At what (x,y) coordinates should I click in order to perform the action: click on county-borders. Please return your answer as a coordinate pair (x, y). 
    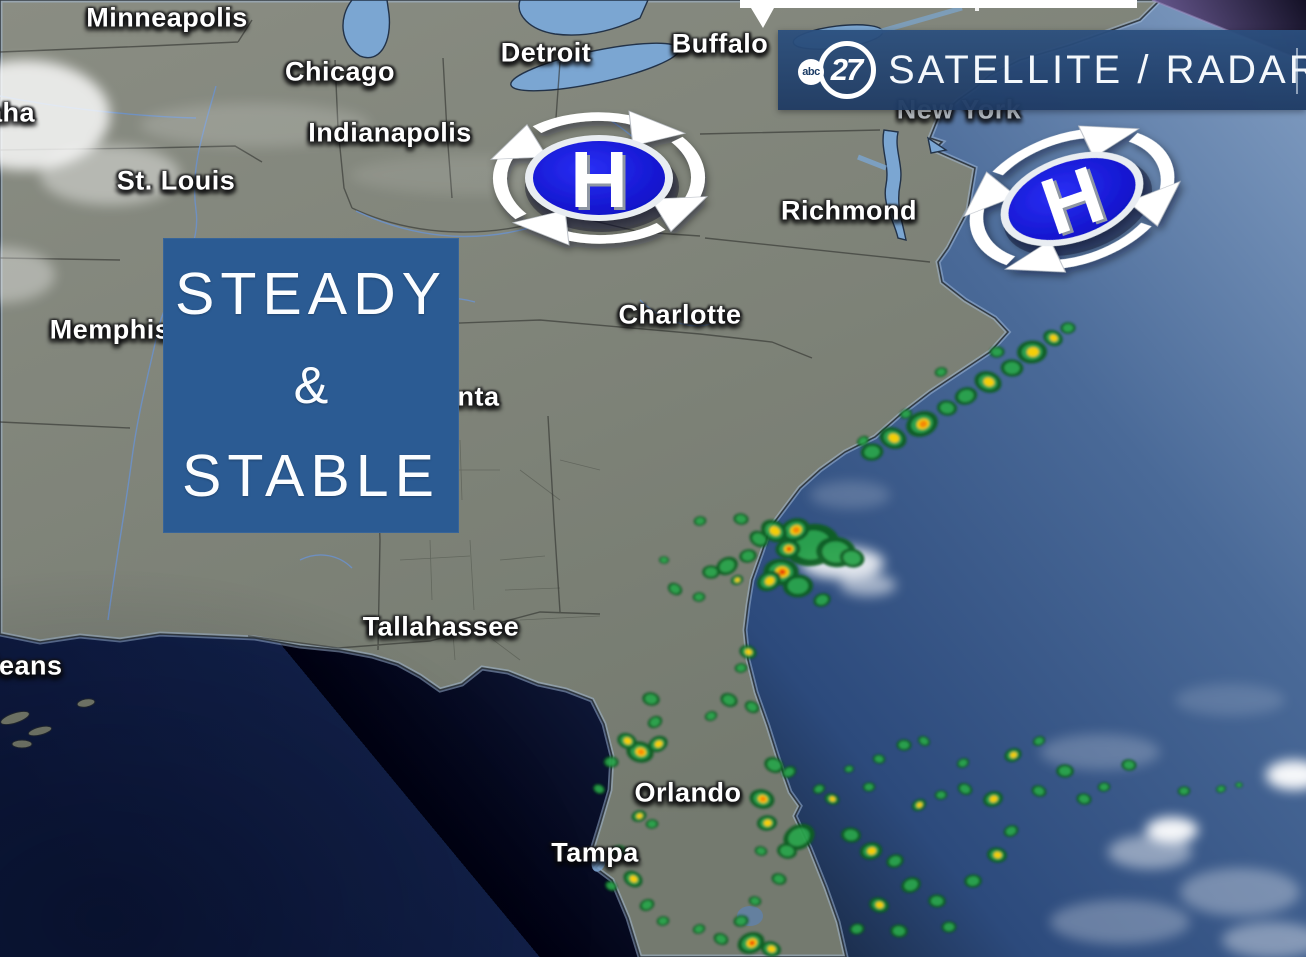
    Looking at the image, I should click on (500, 550).